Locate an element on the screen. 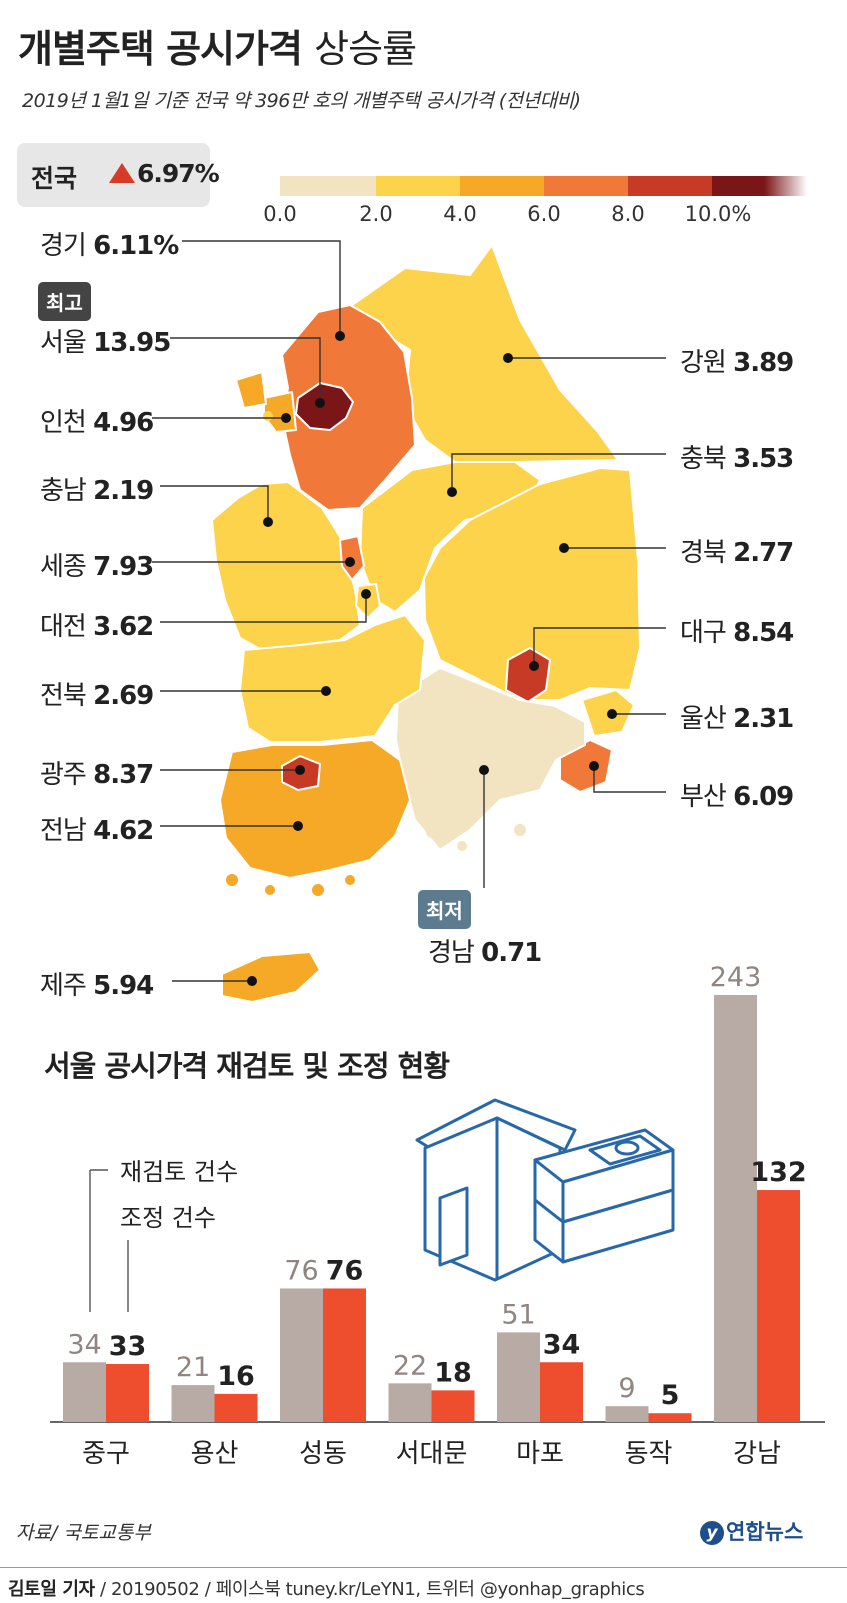 The height and width of the screenshot is (1603, 847). category-label: 중구 is located at coordinates (106, 1454).